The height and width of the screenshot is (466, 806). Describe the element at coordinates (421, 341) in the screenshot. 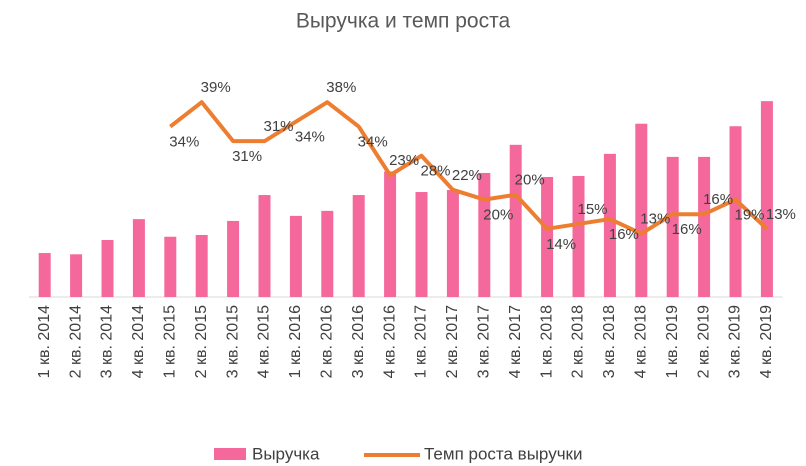

I see `x-tick-label: 1 кв. 2017` at that location.